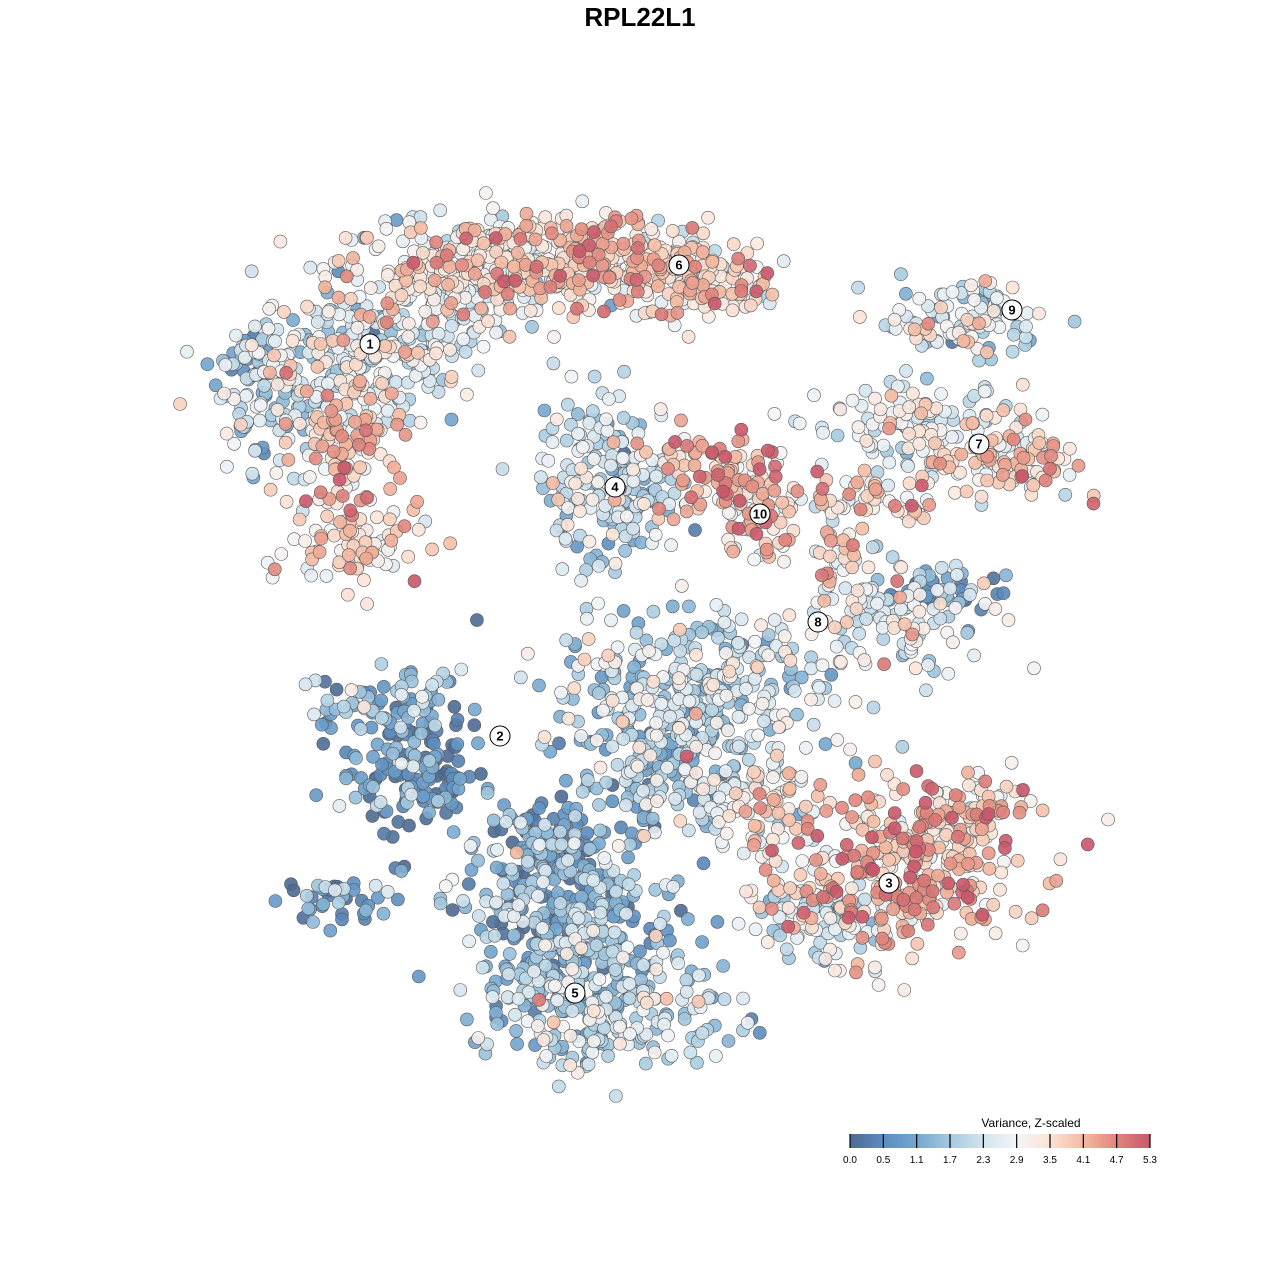  I want to click on colorbar-tick-label: 2.3, so click(983, 1160).